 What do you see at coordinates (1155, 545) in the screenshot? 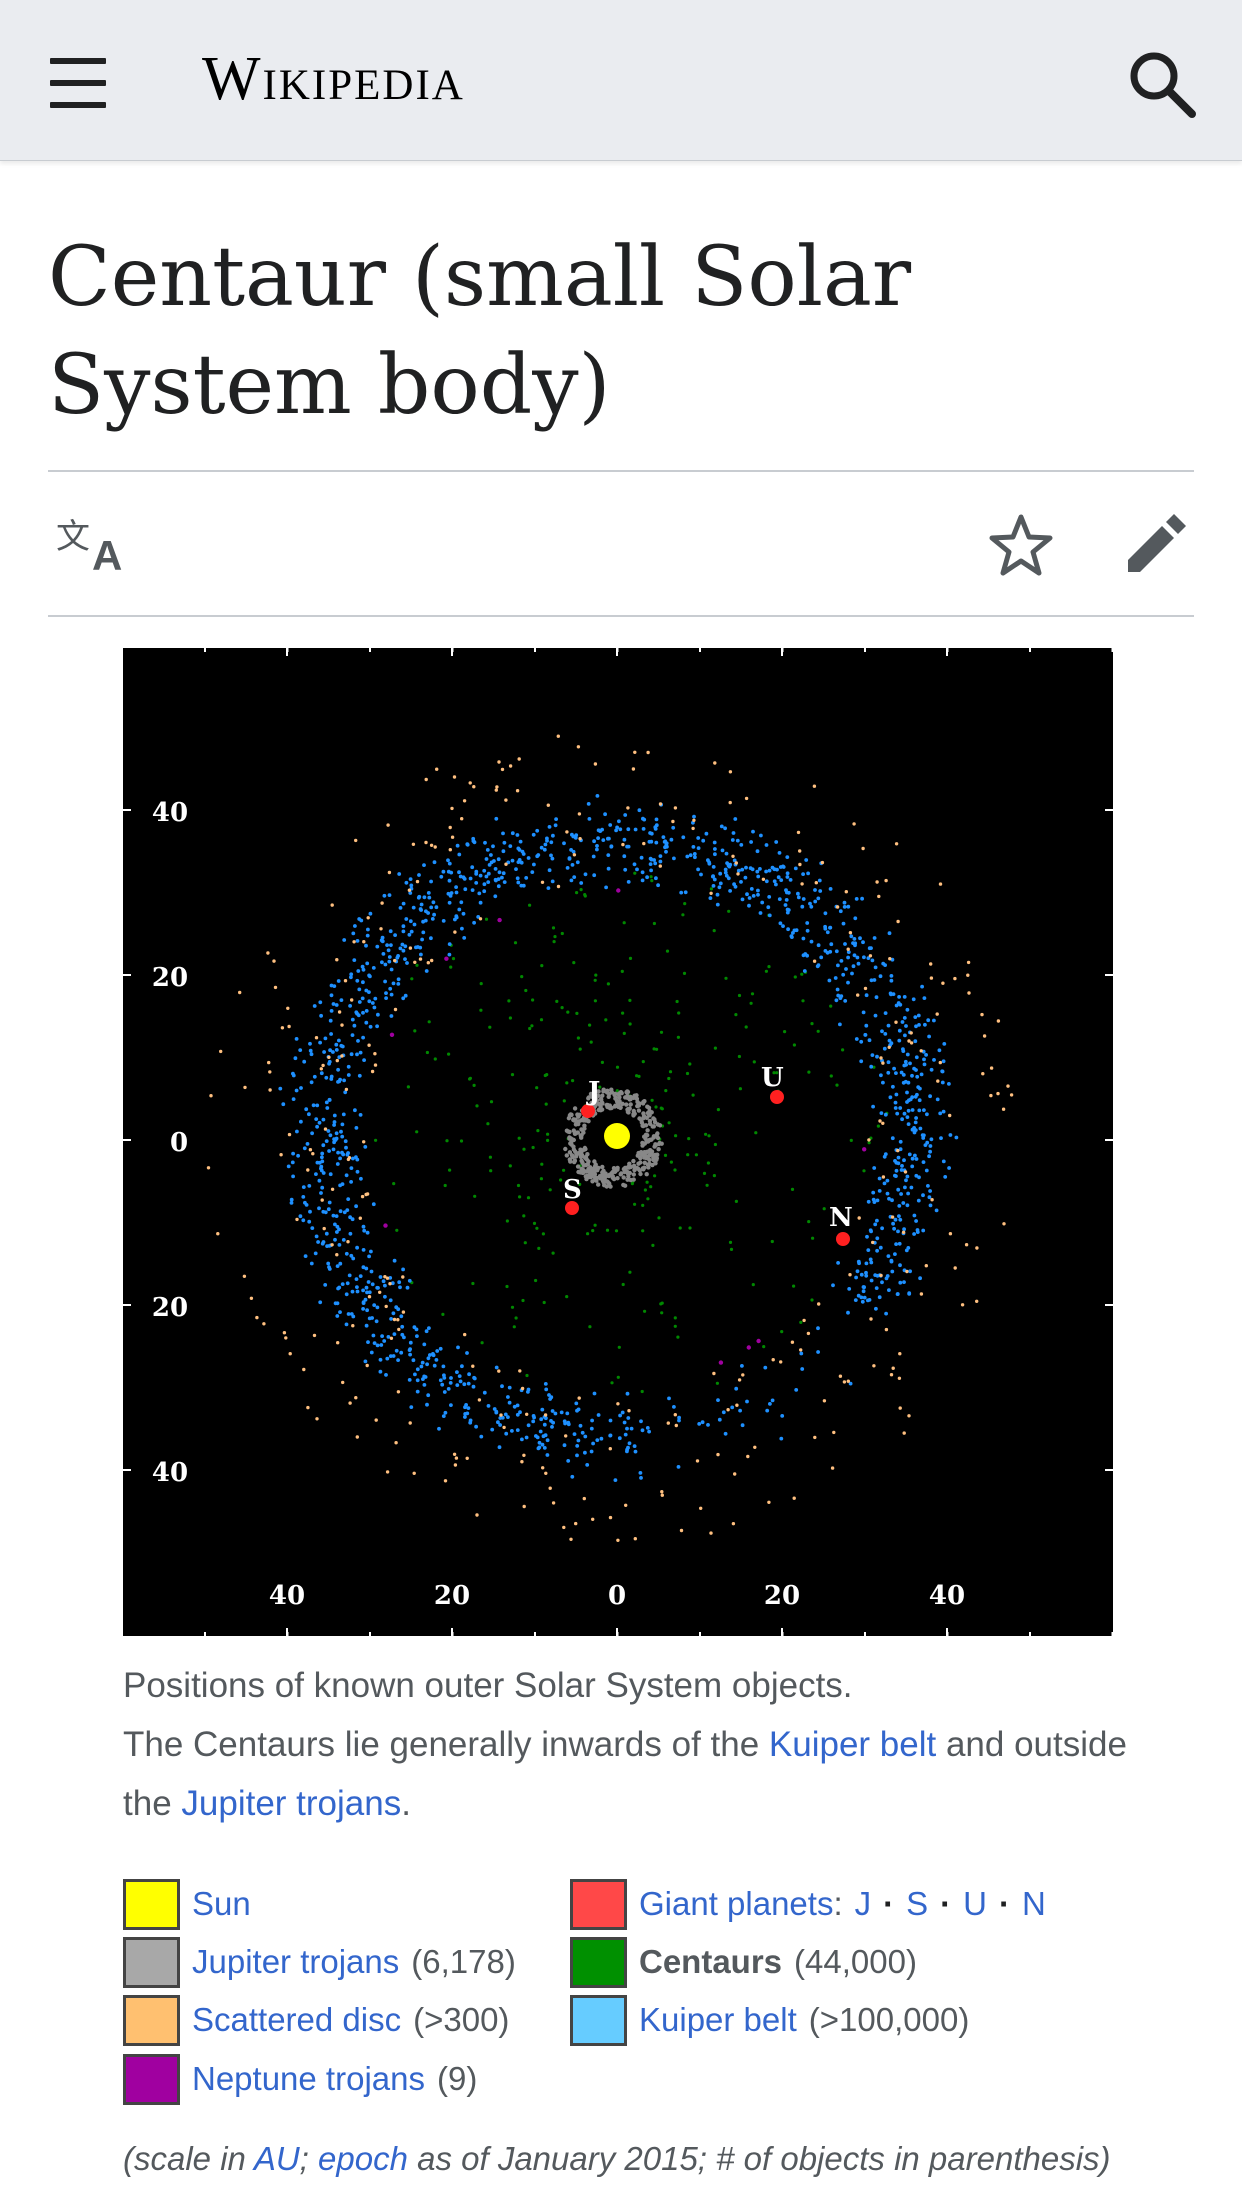
I see `pencil-icon` at bounding box center [1155, 545].